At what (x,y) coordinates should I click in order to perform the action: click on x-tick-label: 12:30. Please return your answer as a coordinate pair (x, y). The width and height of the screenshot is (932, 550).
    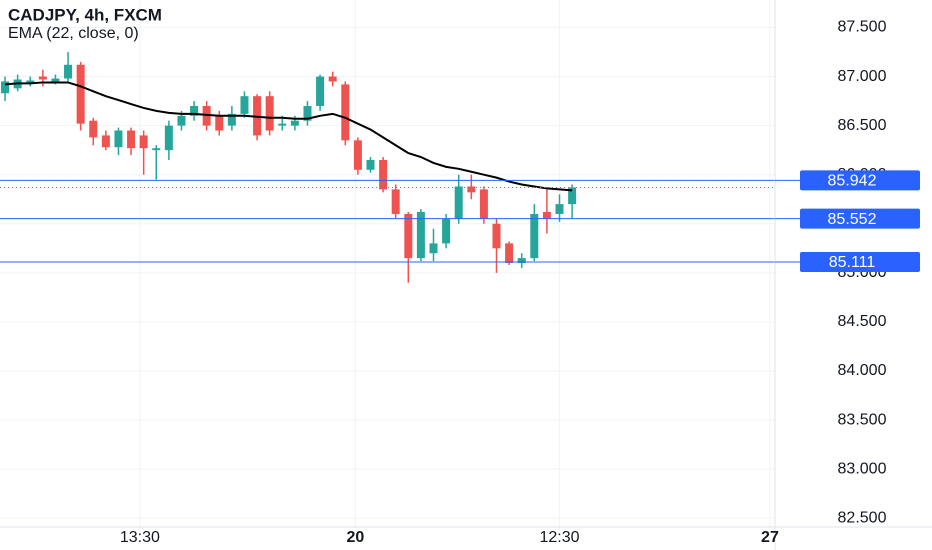
    Looking at the image, I should click on (559, 537).